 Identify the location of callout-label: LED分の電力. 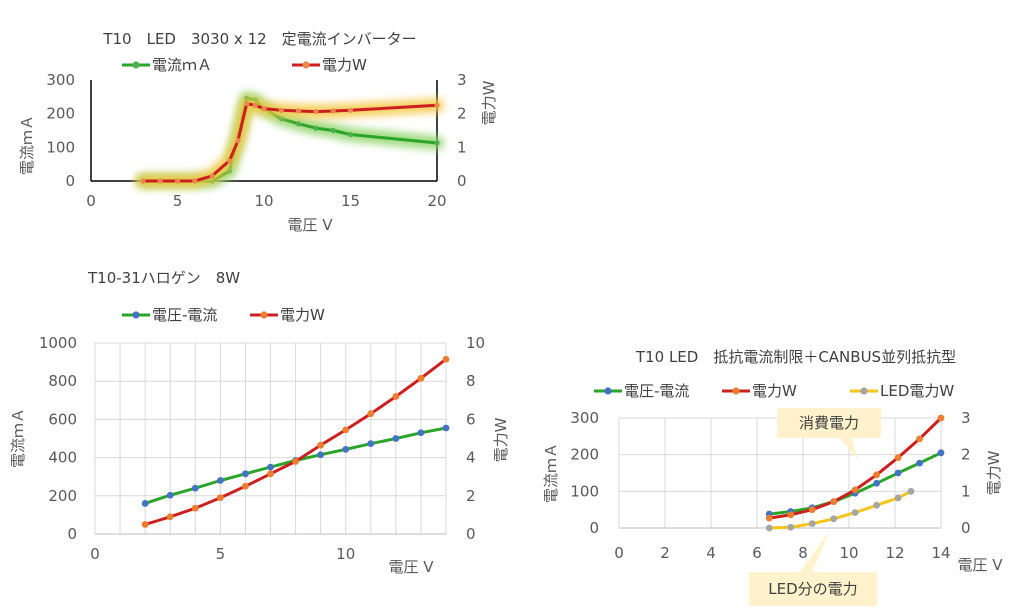
(812, 589).